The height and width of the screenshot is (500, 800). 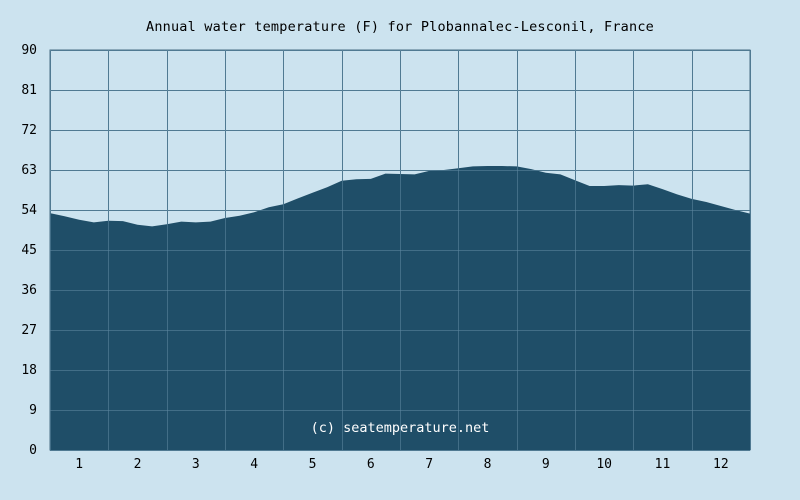 What do you see at coordinates (33, 450) in the screenshot?
I see `y-tick-label: 0` at bounding box center [33, 450].